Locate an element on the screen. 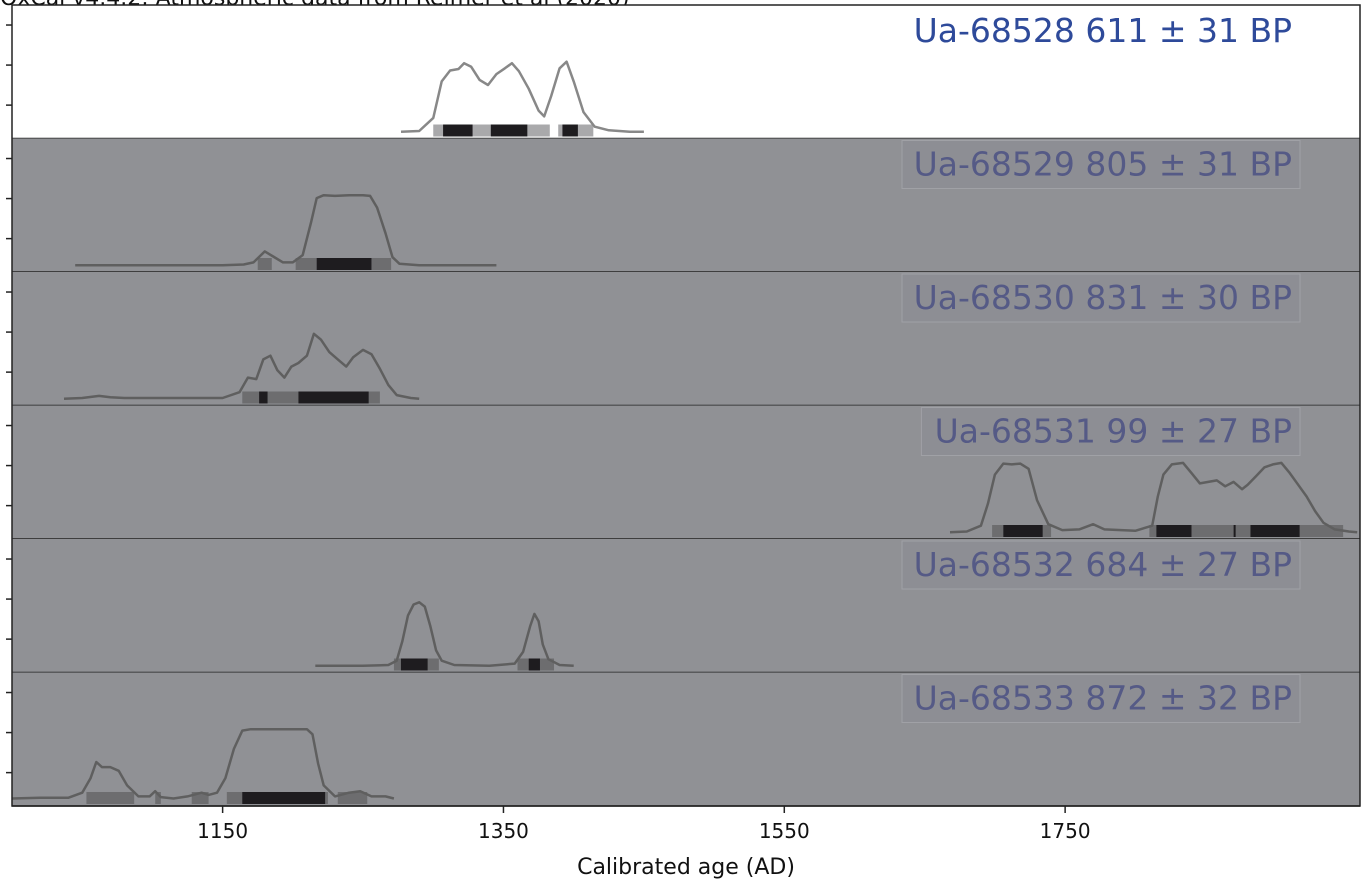  x-axis-title: Calibrated age (AD) is located at coordinates (686, 867).